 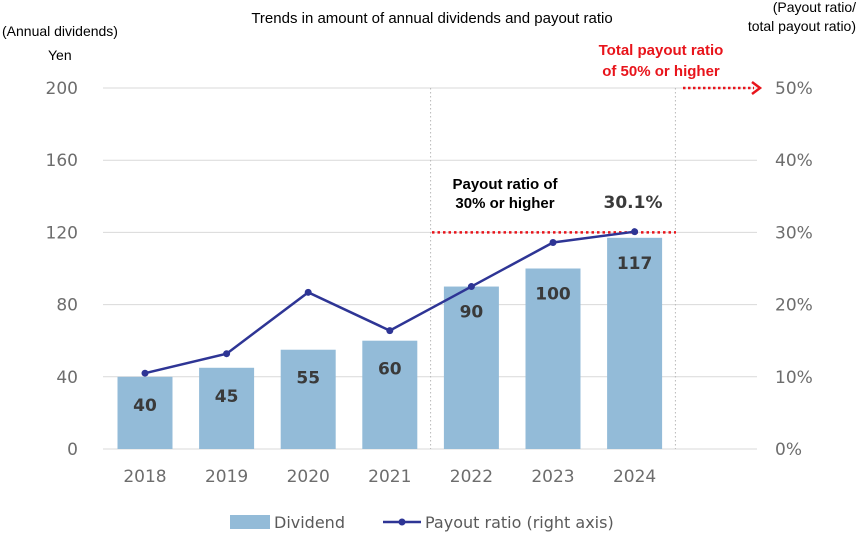 I want to click on left-axis-tick-label: 200, so click(x=62, y=89).